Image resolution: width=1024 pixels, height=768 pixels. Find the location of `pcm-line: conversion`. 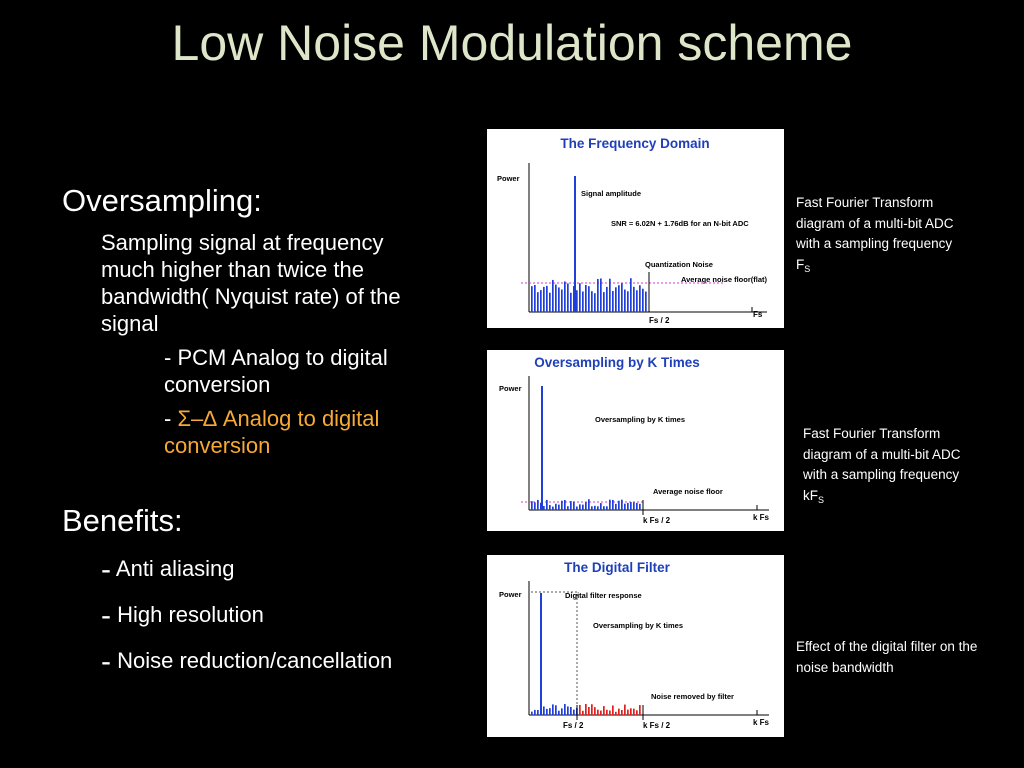

pcm-line: conversion is located at coordinates (217, 384).